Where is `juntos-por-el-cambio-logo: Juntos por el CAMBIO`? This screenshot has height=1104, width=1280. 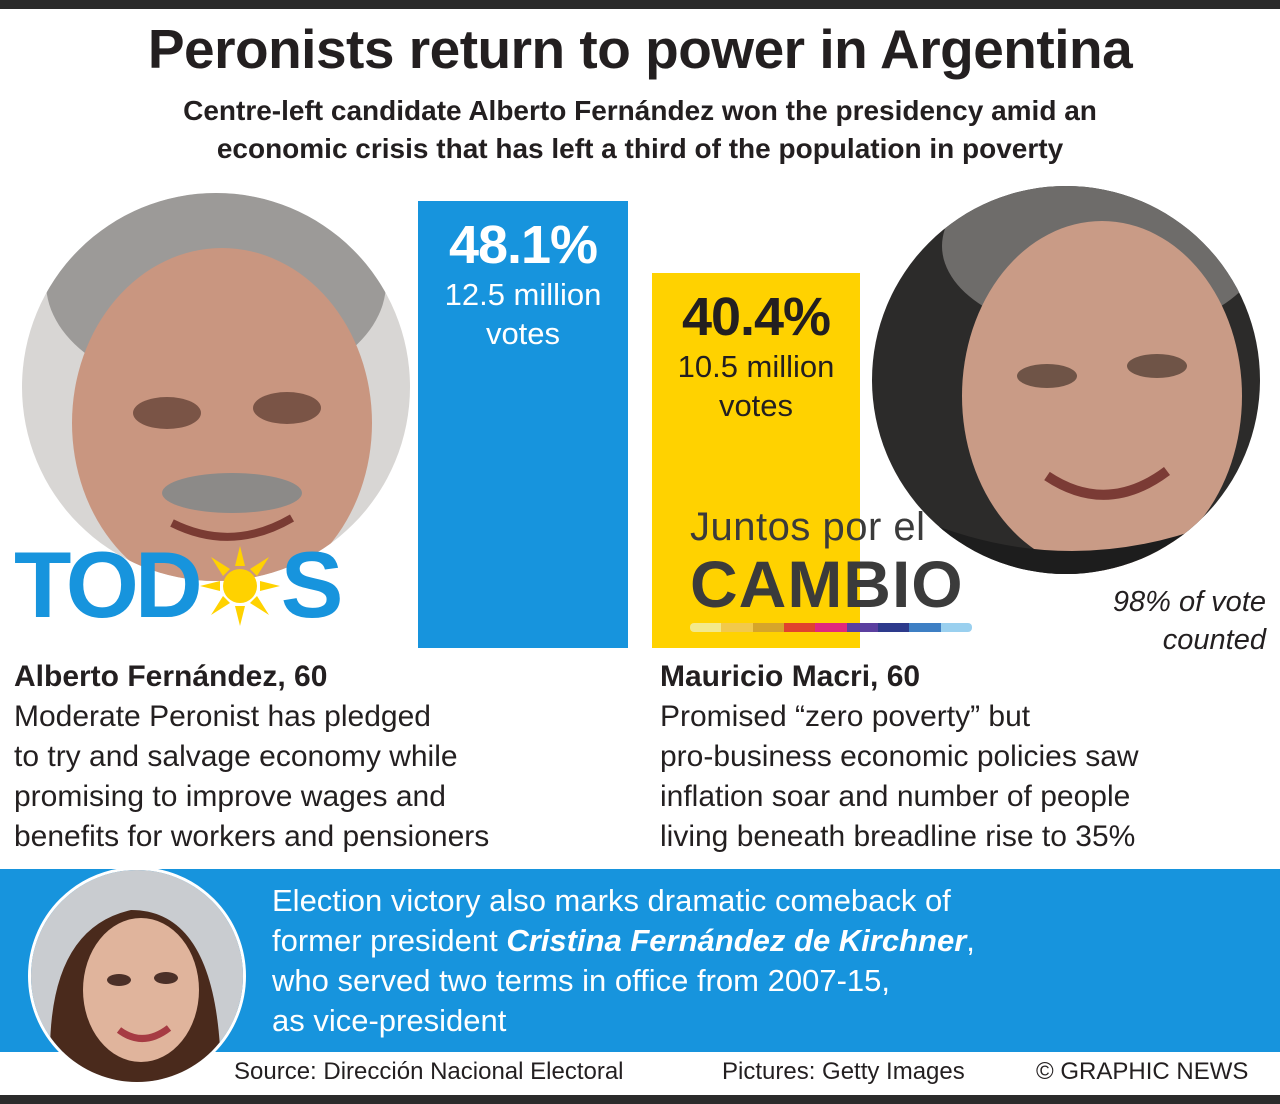 juntos-por-el-cambio-logo: Juntos por el CAMBIO is located at coordinates (840, 568).